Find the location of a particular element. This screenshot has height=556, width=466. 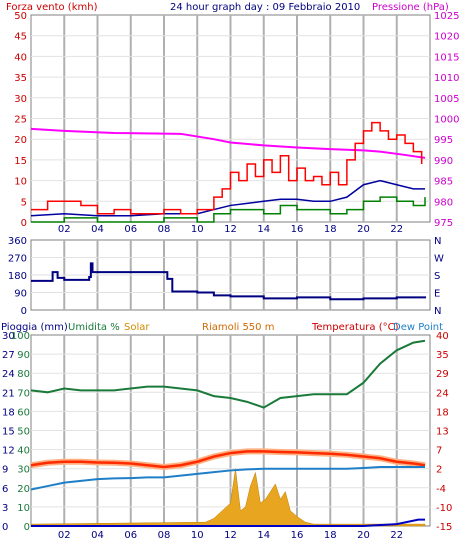

pressure-tick-label: 1005 is located at coordinates (446, 99).